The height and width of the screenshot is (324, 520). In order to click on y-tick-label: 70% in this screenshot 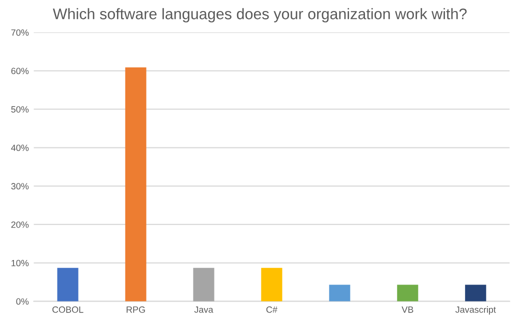, I will do `click(20, 32)`.